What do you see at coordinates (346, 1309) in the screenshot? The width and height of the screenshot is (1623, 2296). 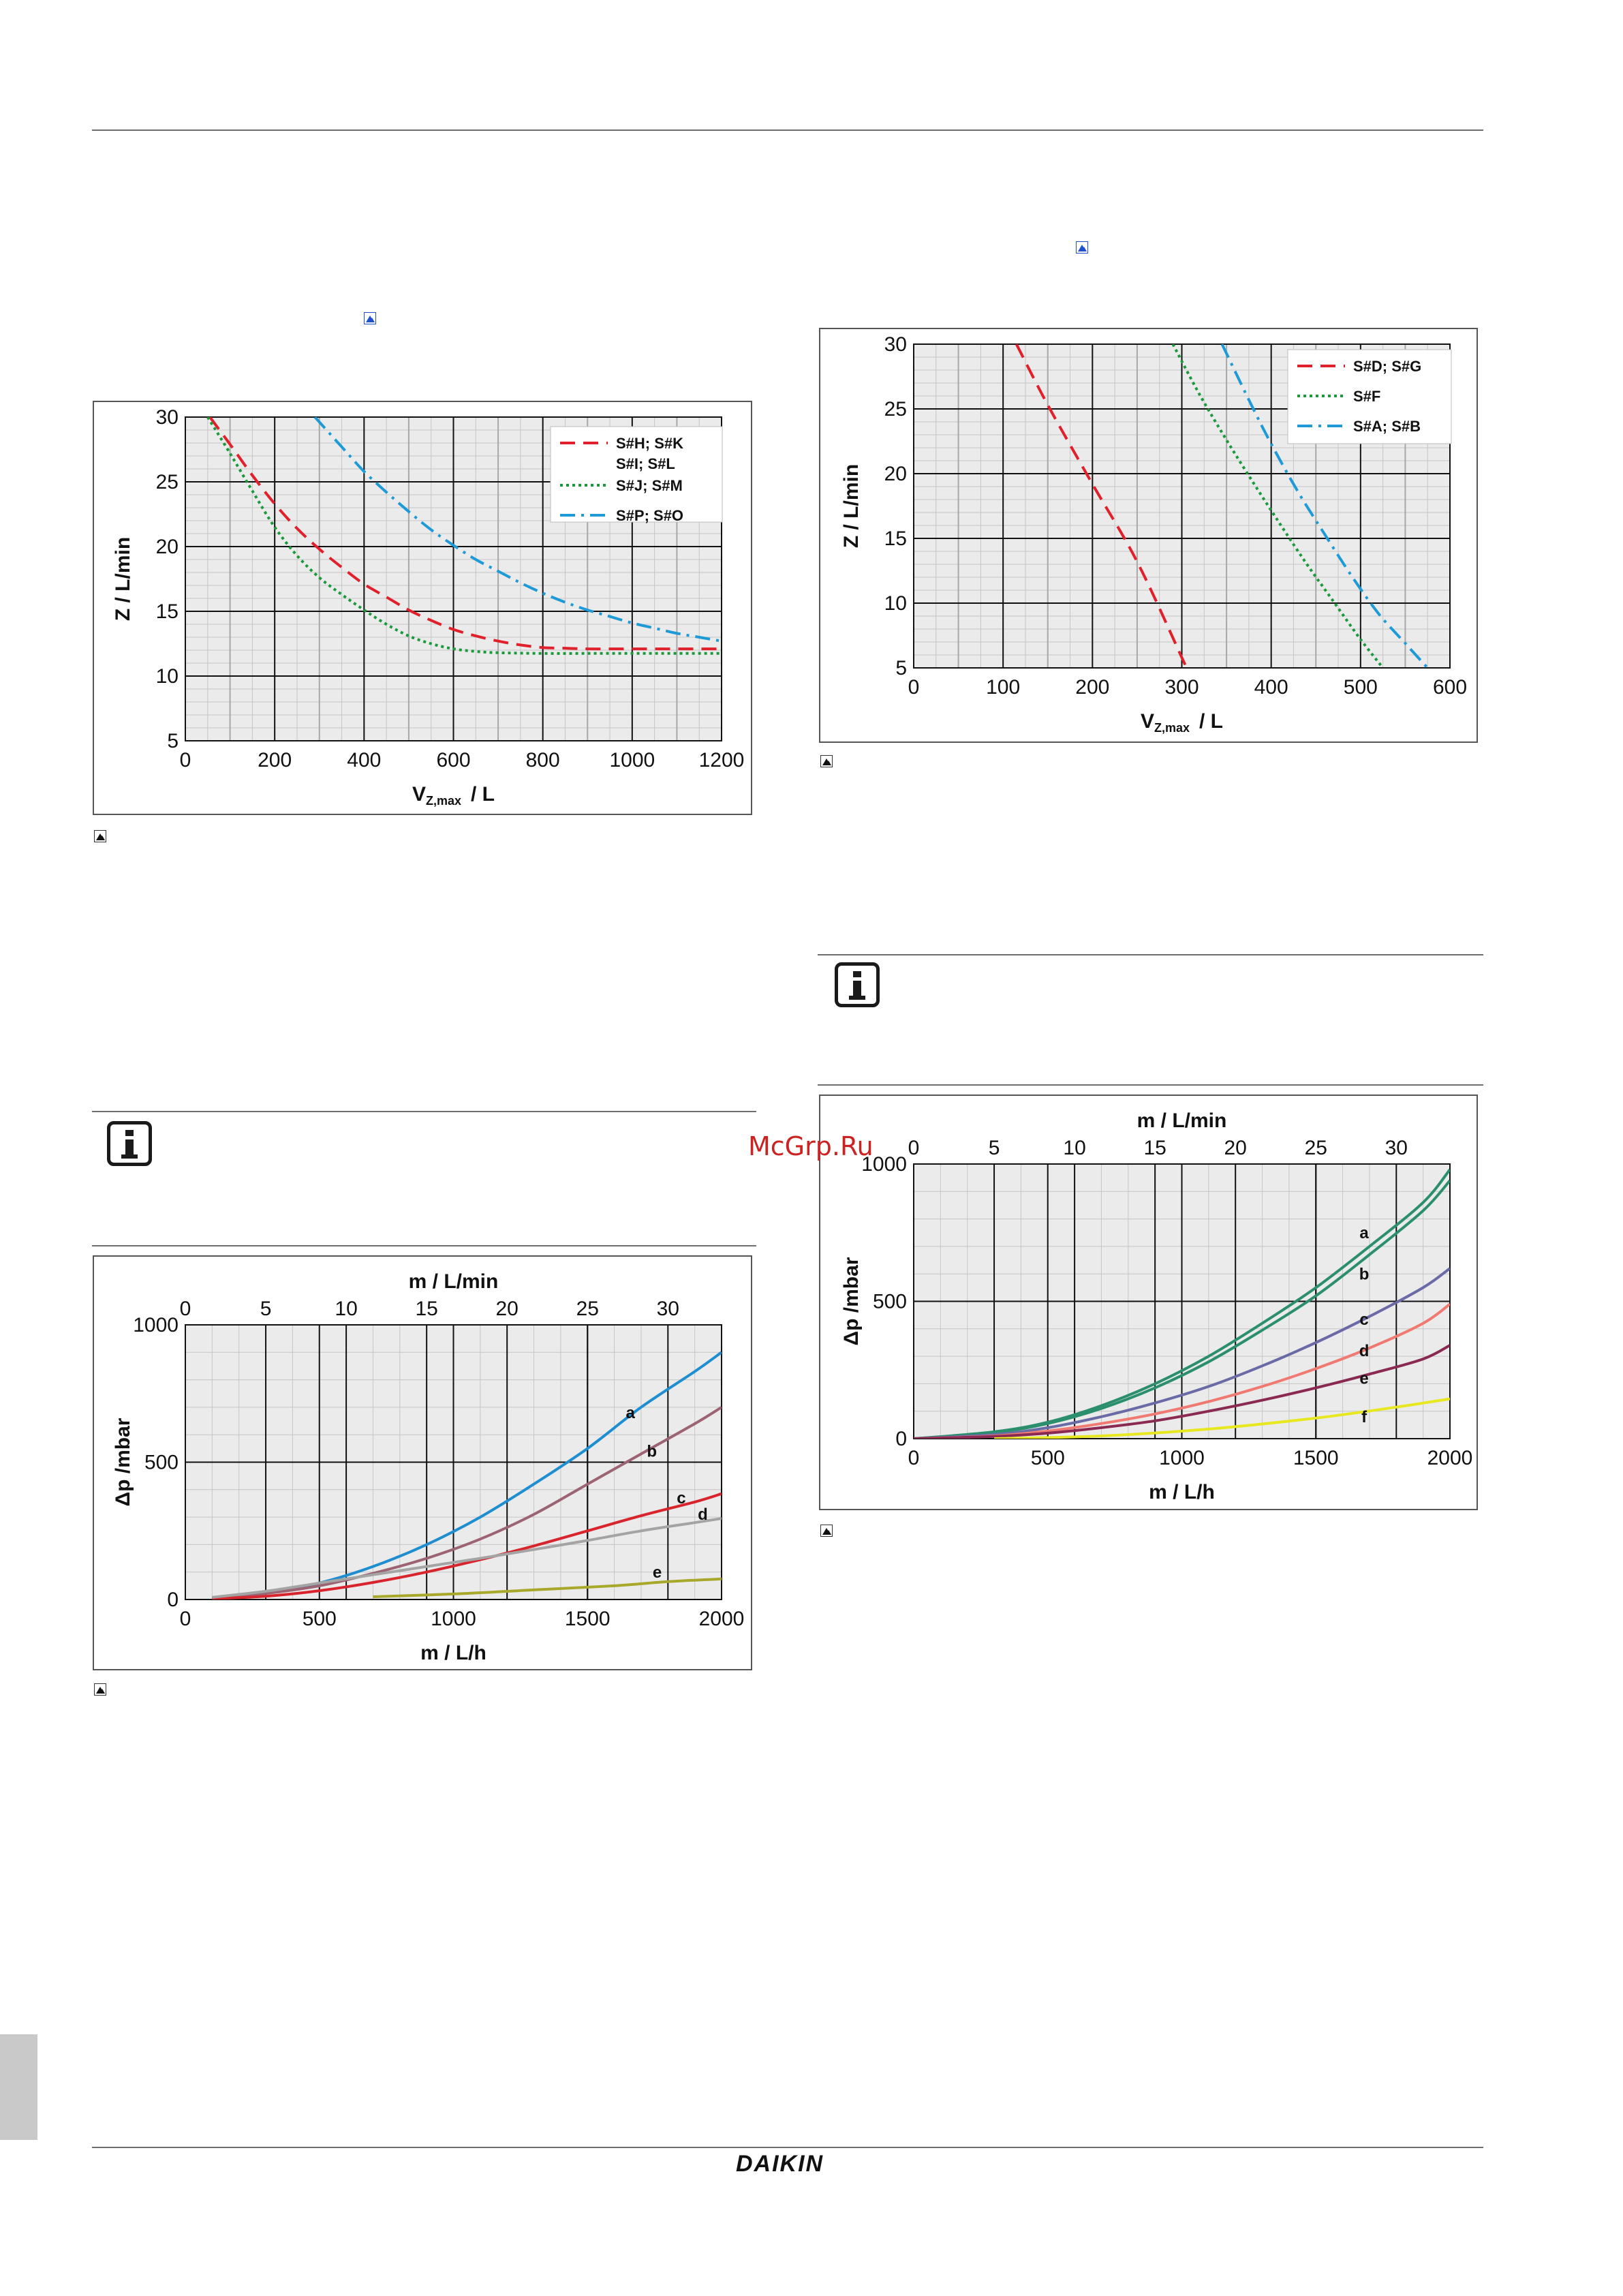 I see `top-tick-label: 10` at bounding box center [346, 1309].